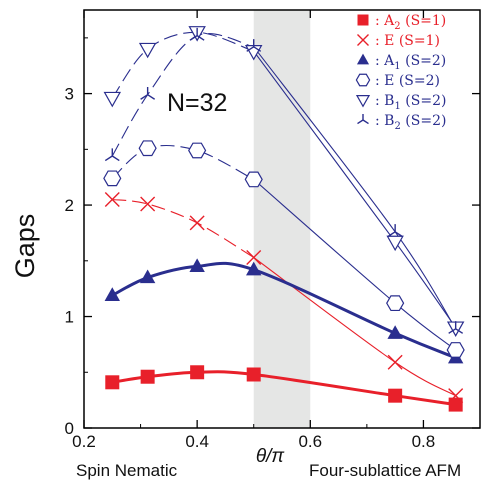  Describe the element at coordinates (385, 470) in the screenshot. I see `four-sublattice-afm-label: Four-sublattice AFM` at that location.